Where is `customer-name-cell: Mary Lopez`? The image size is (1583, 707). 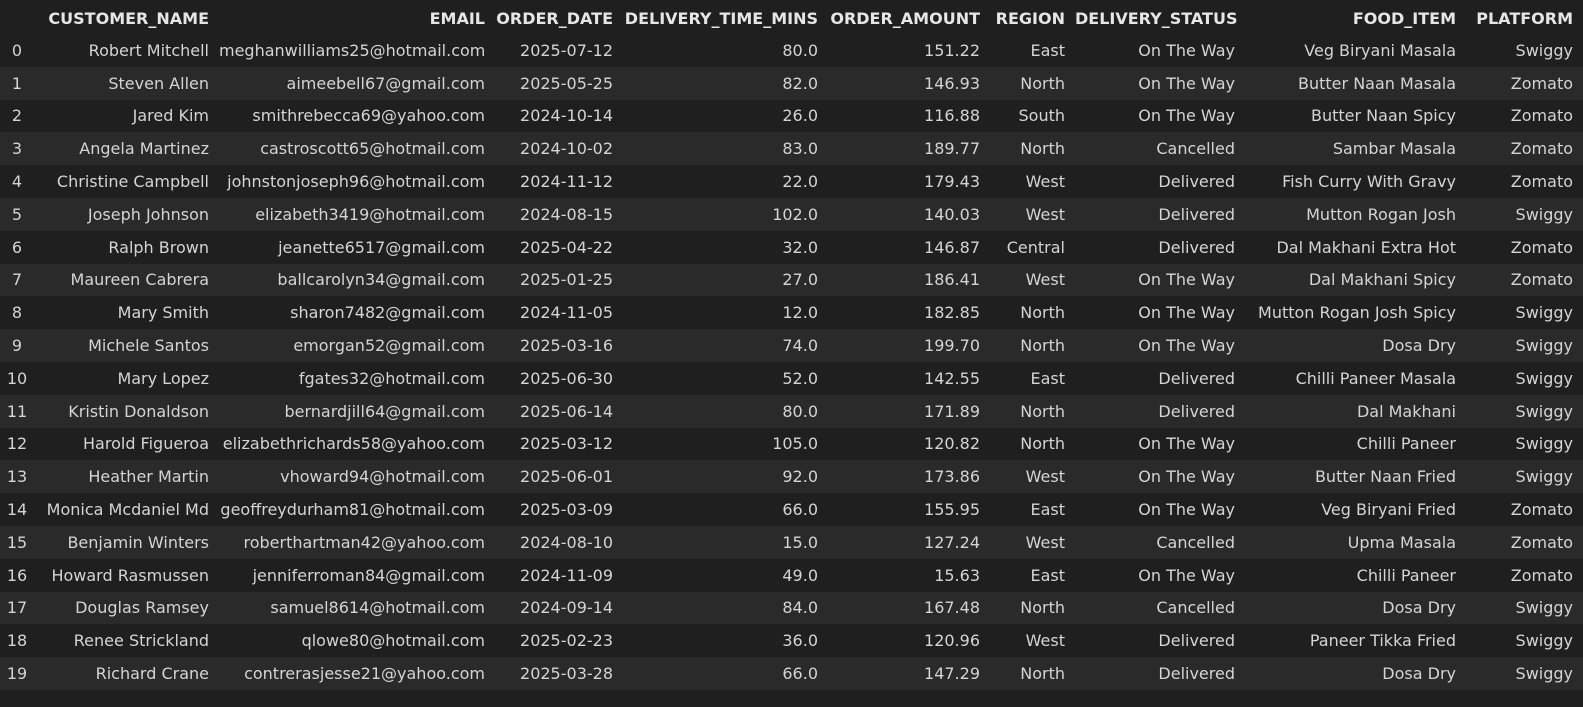 customer-name-cell: Mary Lopez is located at coordinates (126, 378).